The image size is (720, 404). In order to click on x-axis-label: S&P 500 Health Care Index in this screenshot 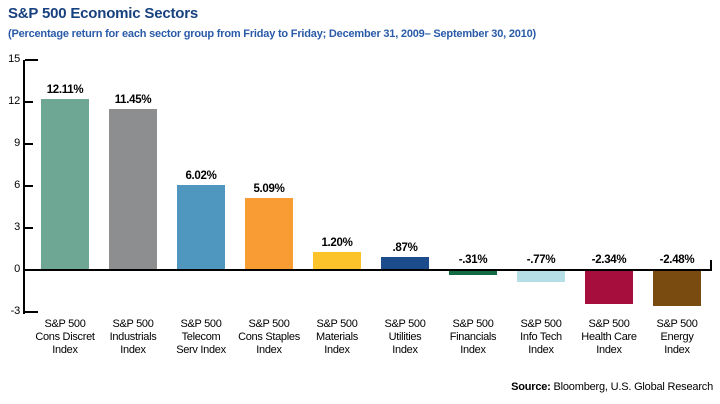, I will do `click(609, 337)`.